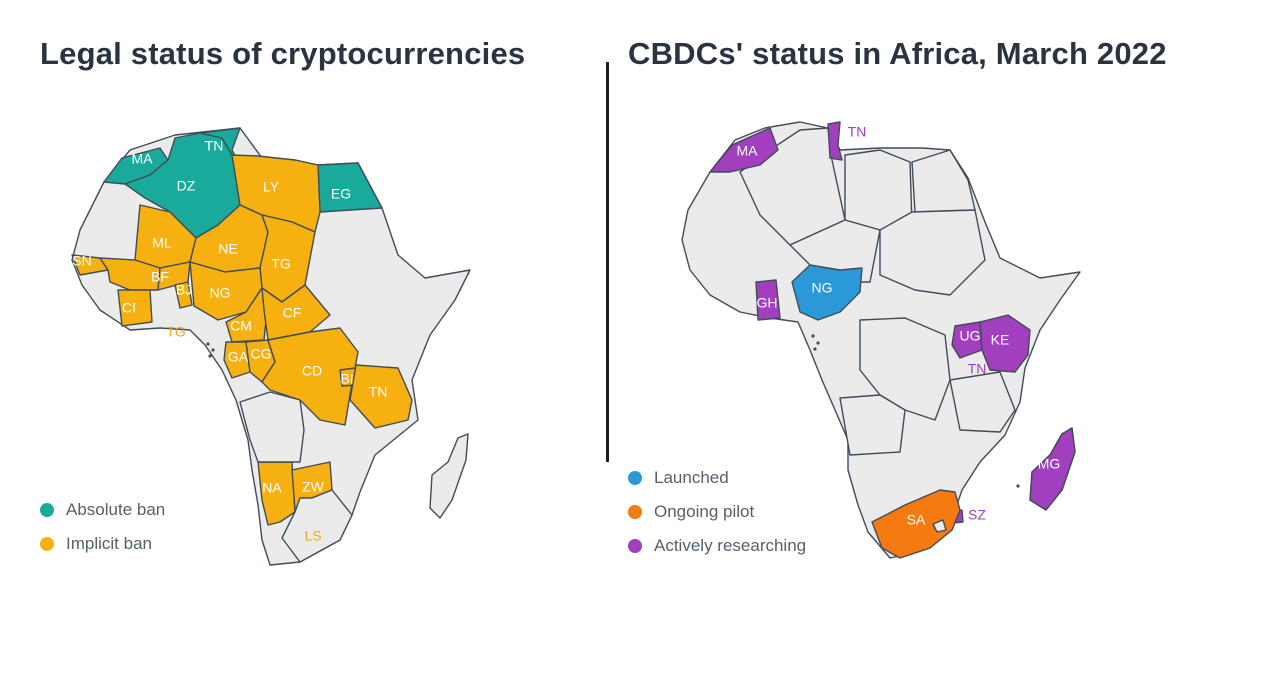 This screenshot has height=682, width=1284. Describe the element at coordinates (635, 546) in the screenshot. I see `actively-researching-dot-icon` at that location.